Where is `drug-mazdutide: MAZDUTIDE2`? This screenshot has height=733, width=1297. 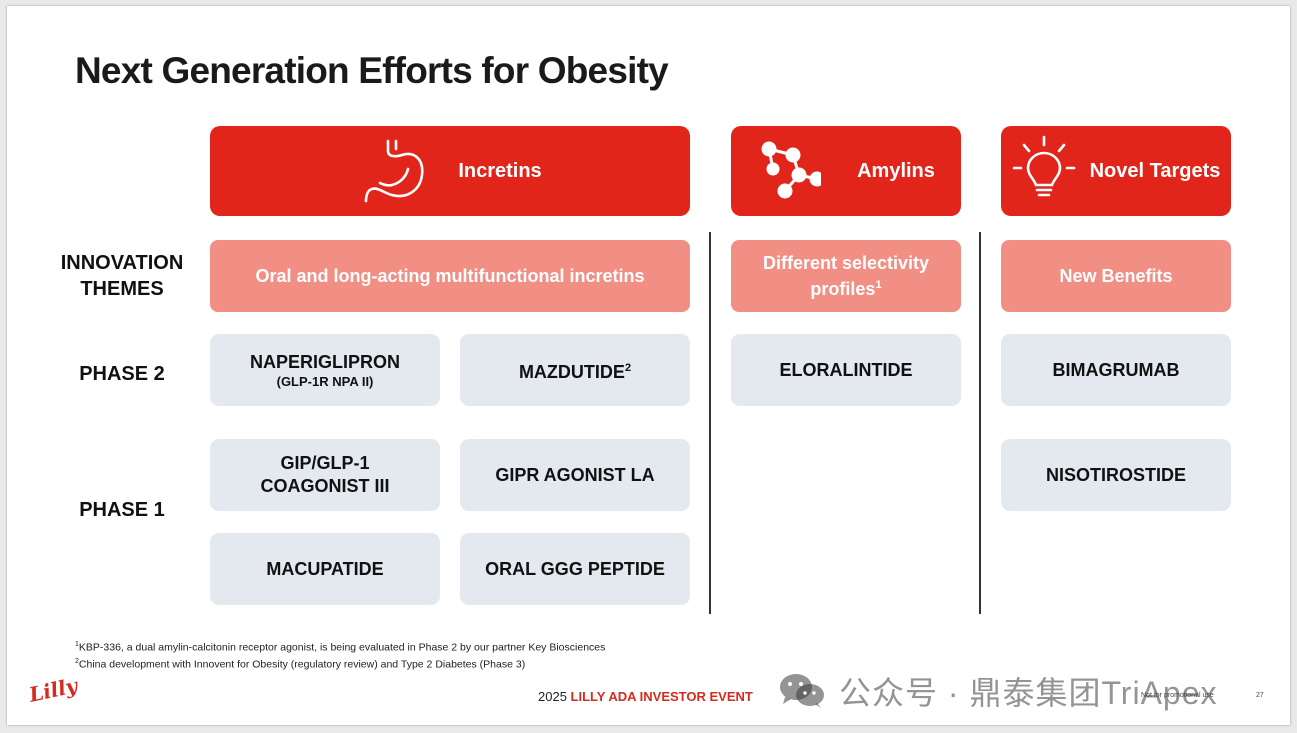
drug-mazdutide: MAZDUTIDE2 is located at coordinates (575, 370).